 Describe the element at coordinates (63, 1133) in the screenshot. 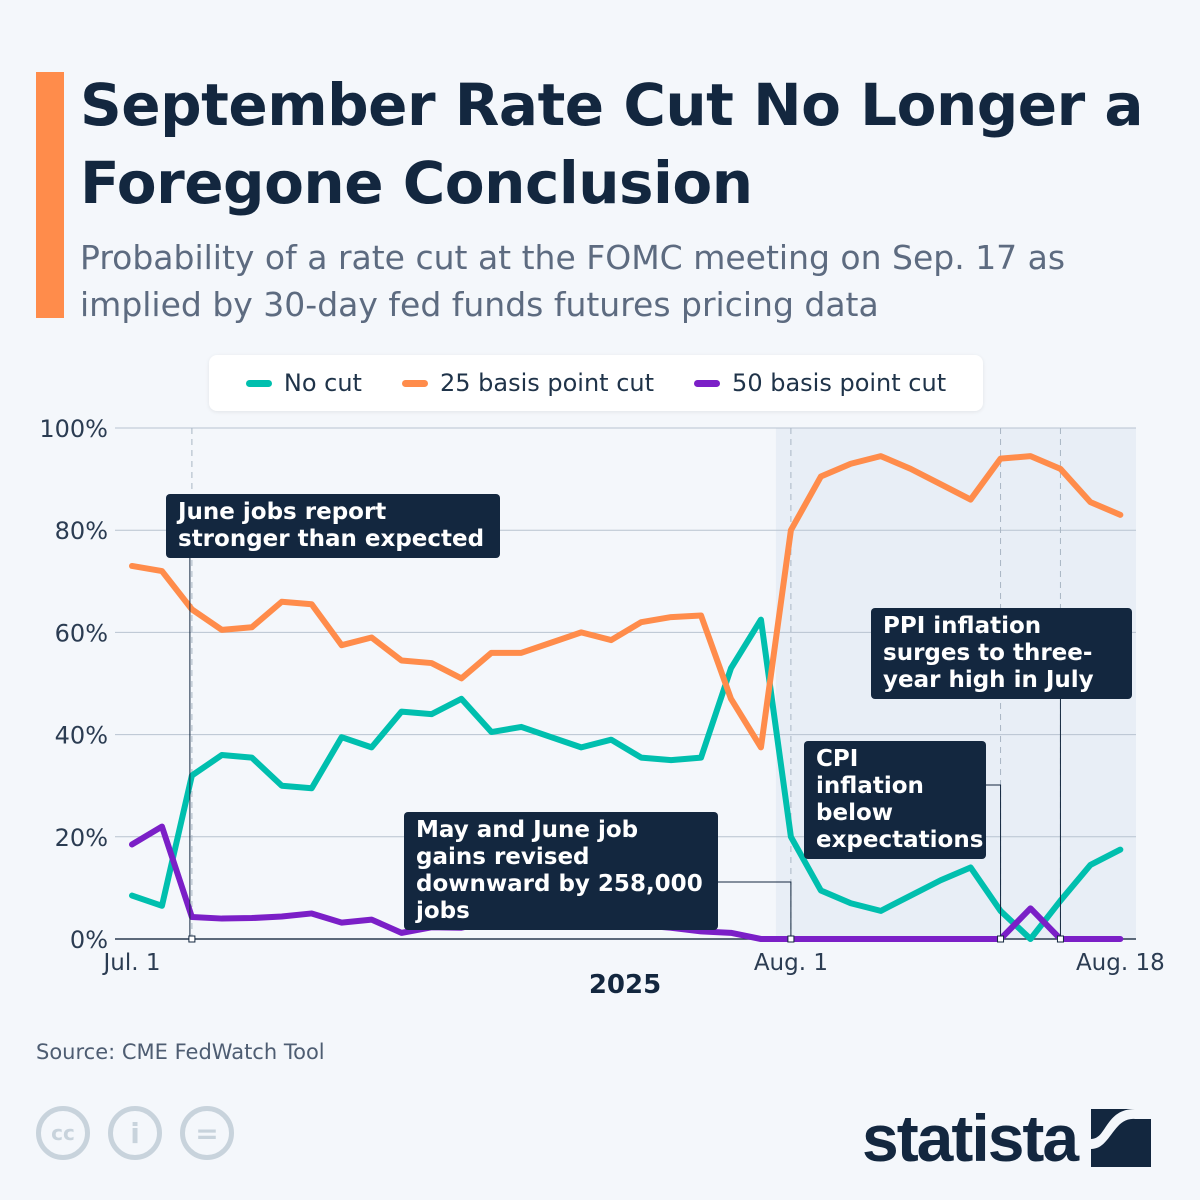

I see `cc-icon: cc` at that location.